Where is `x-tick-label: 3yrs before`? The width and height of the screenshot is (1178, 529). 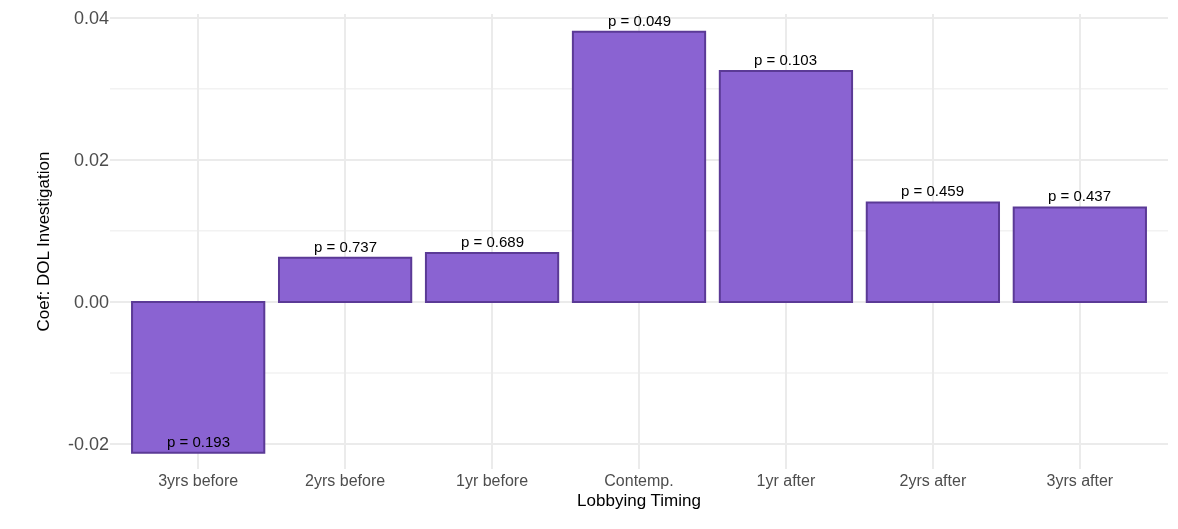 x-tick-label: 3yrs before is located at coordinates (198, 480).